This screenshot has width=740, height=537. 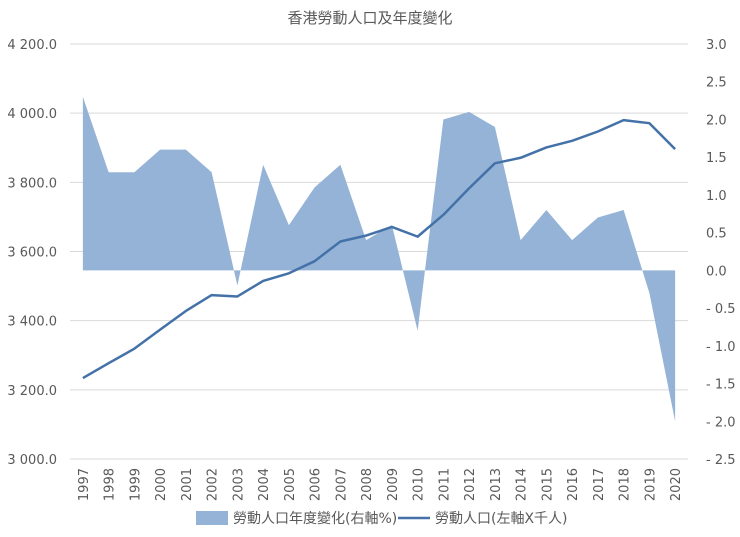 I want to click on legend-label-area: 勞動人口年度變化(右軸%), so click(x=315, y=519).